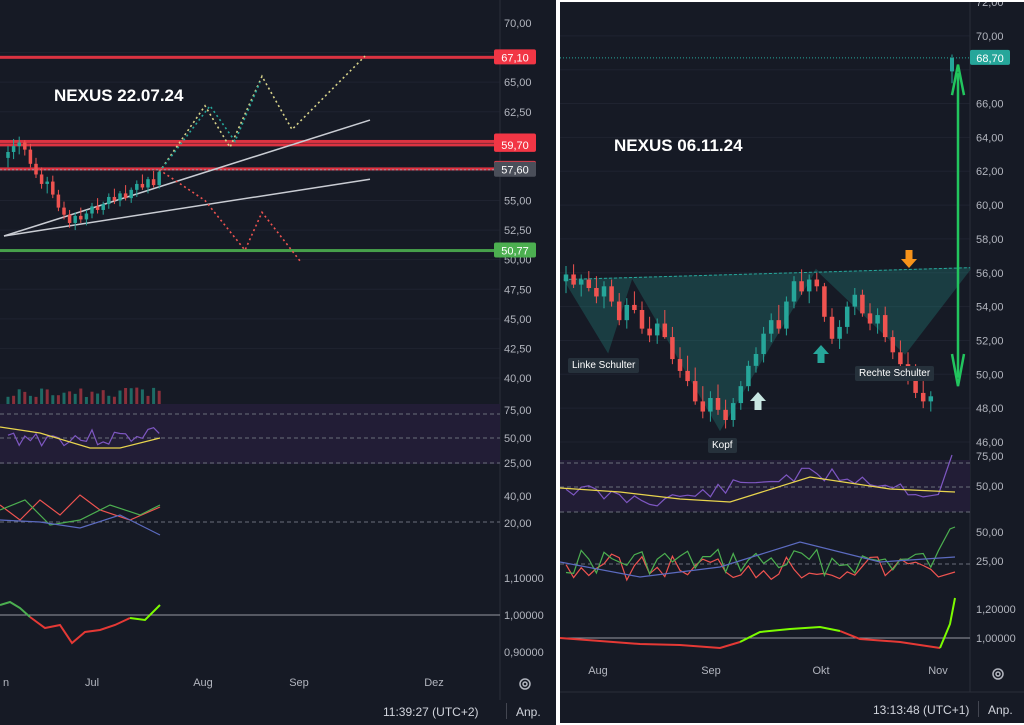 This screenshot has height=725, width=1024. Describe the element at coordinates (938, 671) in the screenshot. I see `x-tick-label: Nov` at that location.